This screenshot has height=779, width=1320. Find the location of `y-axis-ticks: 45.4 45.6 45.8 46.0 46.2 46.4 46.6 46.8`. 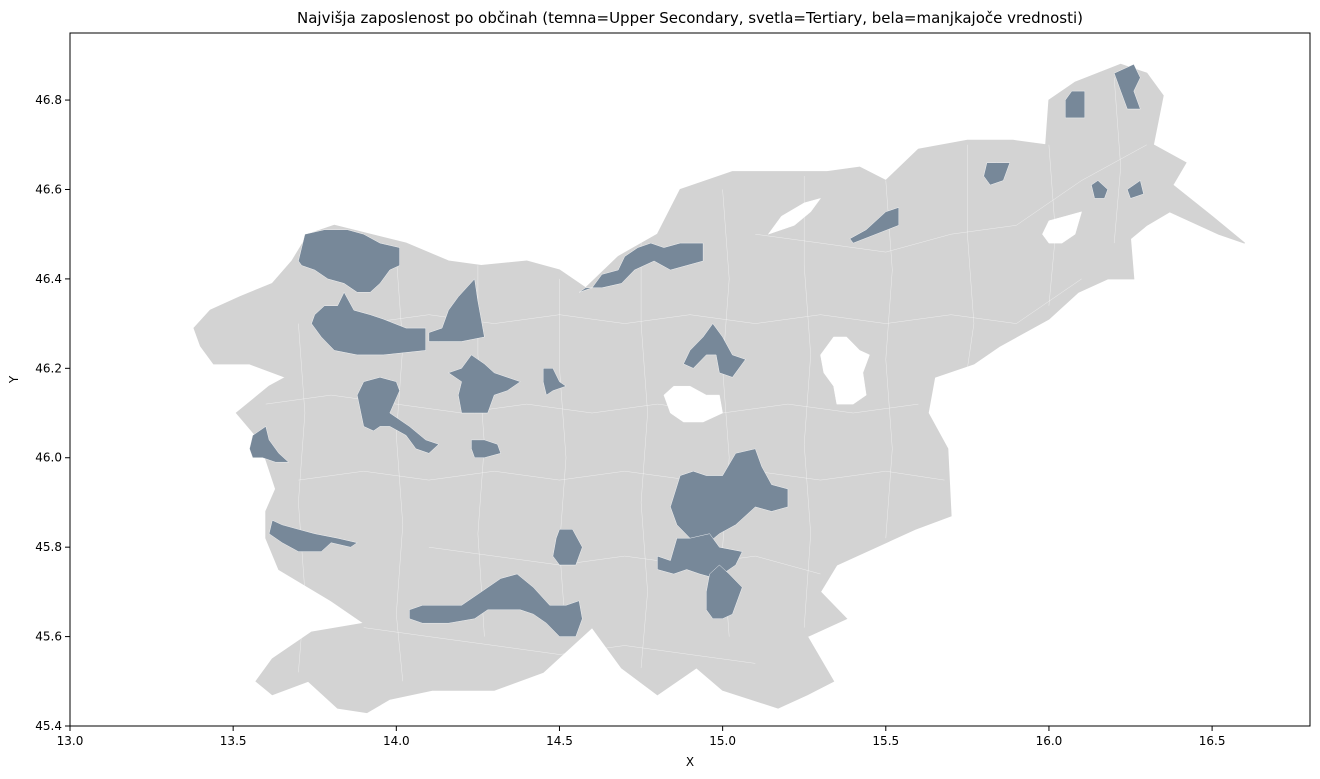

y-axis-ticks: 45.4 45.6 45.8 46.0 46.2 46.4 46.6 46.8 is located at coordinates (52, 413).